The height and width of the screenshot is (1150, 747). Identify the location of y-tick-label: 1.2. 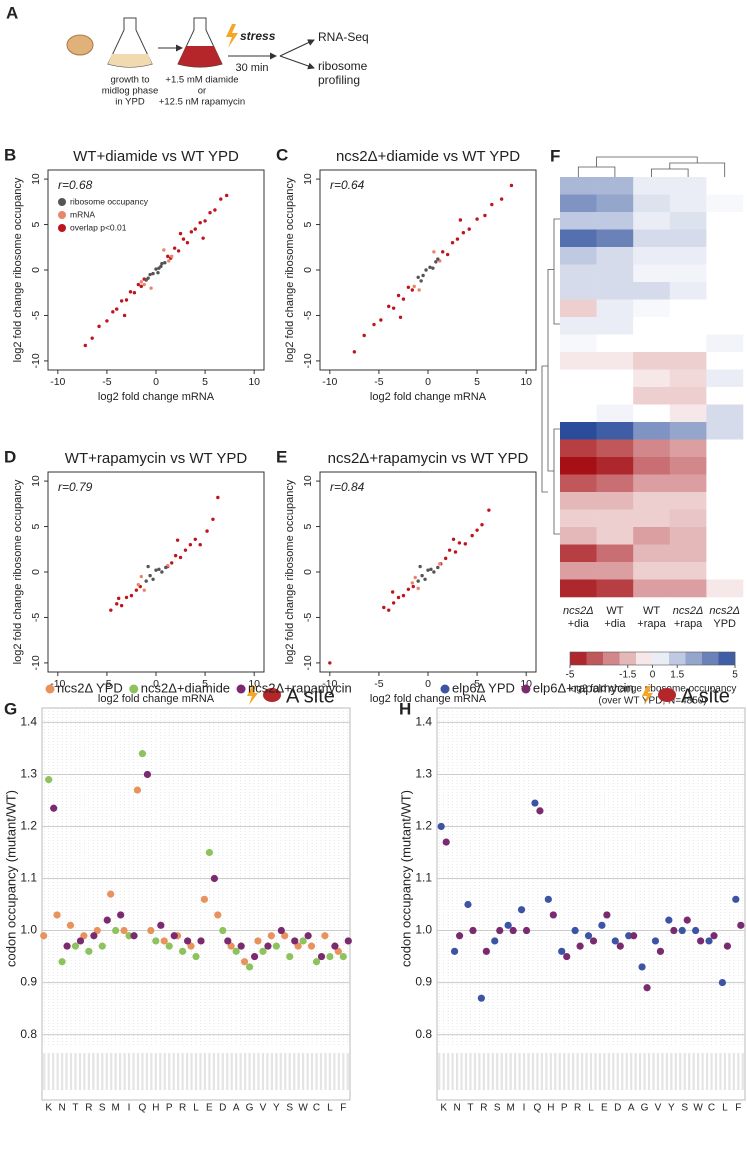
(423, 826).